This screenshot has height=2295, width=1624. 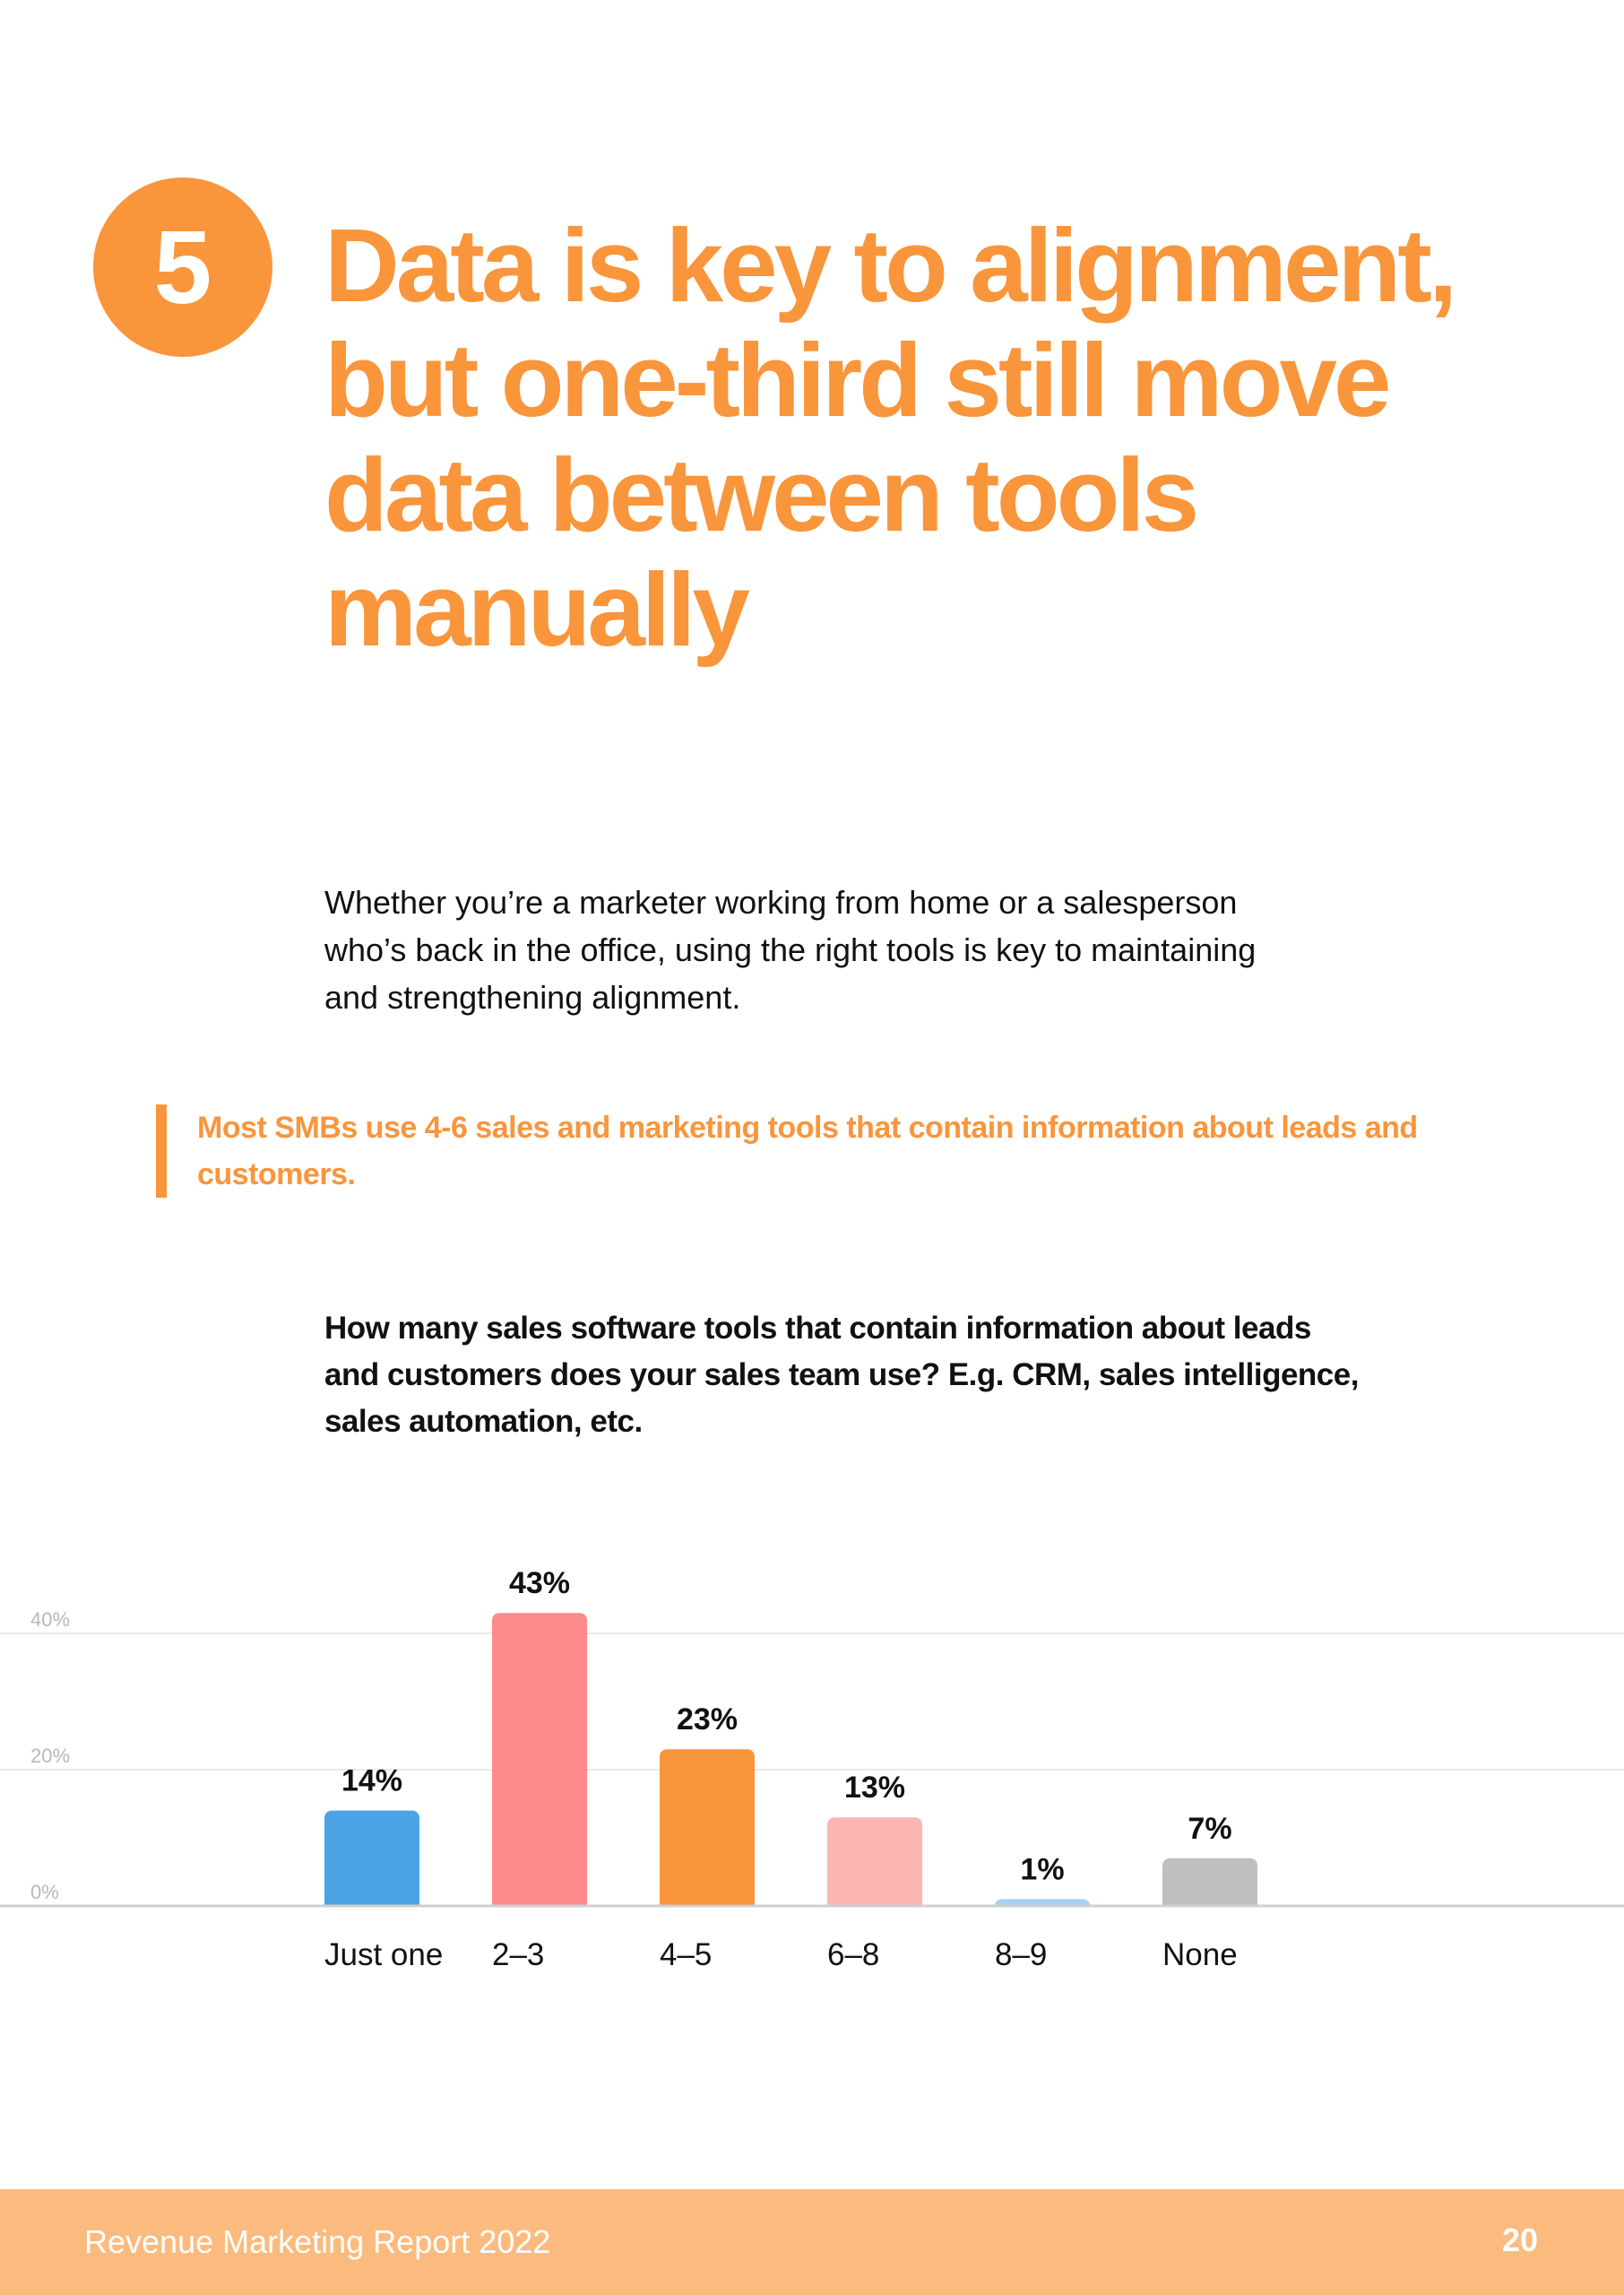 What do you see at coordinates (686, 1954) in the screenshot?
I see `x-tick-label: 4–5` at bounding box center [686, 1954].